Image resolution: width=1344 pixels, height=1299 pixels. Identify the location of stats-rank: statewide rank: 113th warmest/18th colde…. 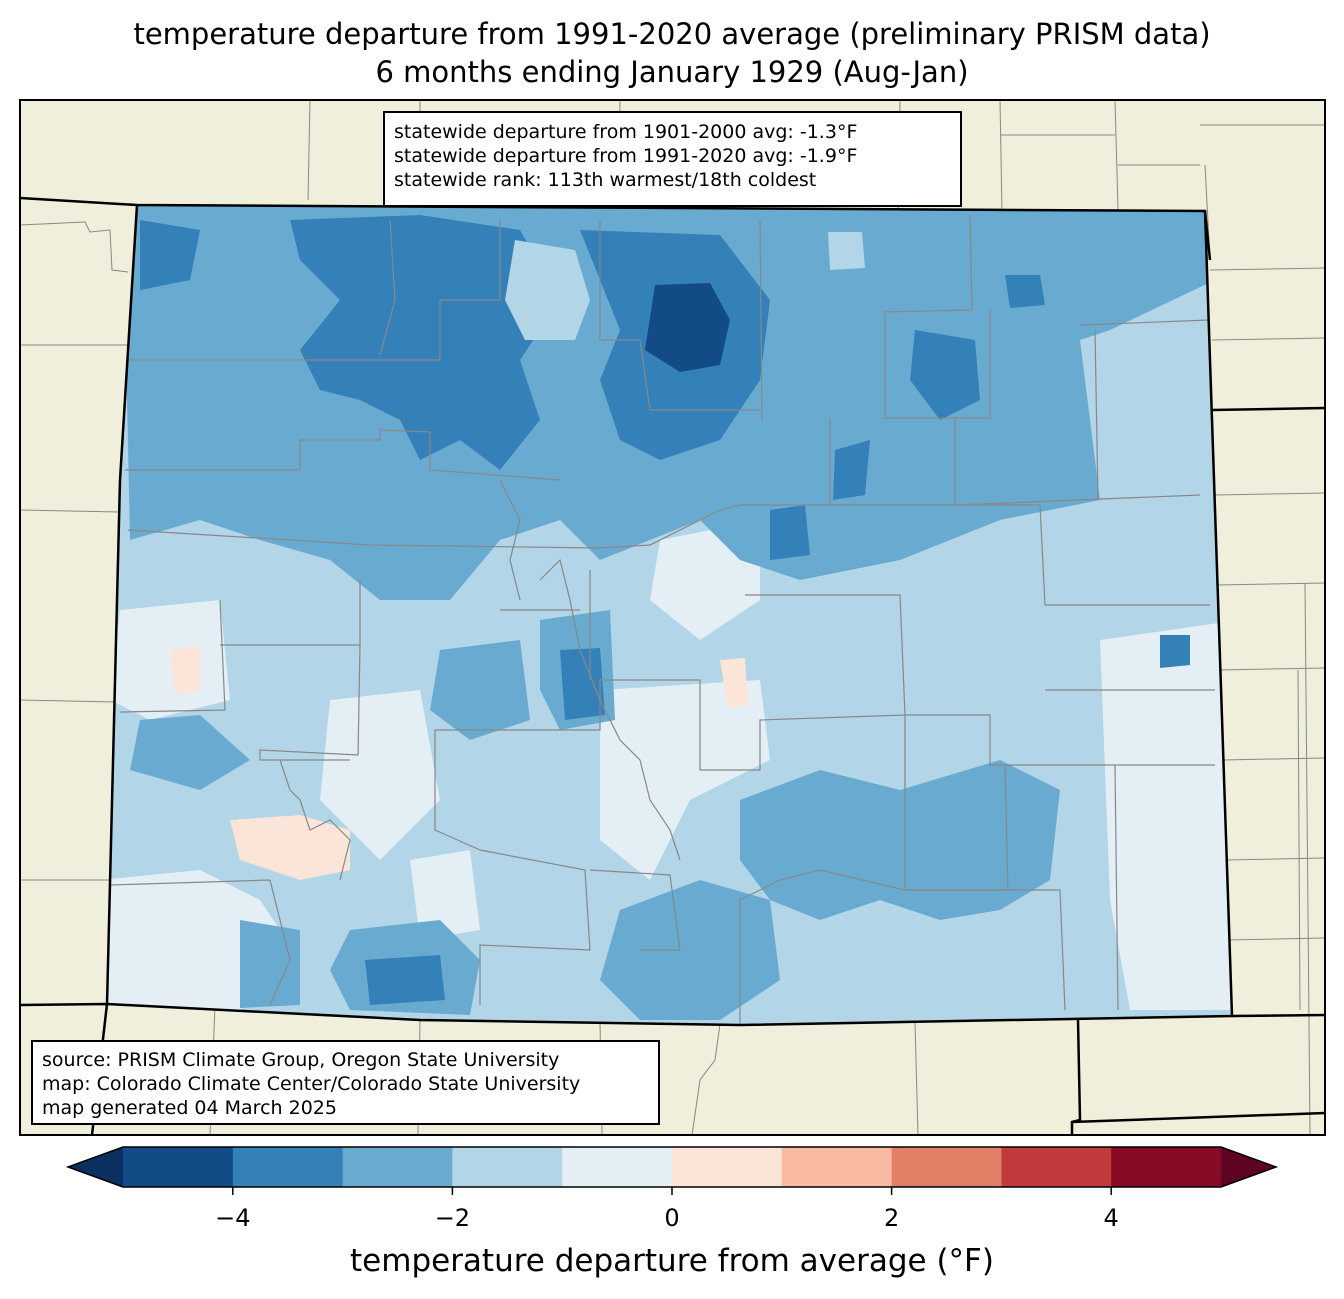
(605, 180).